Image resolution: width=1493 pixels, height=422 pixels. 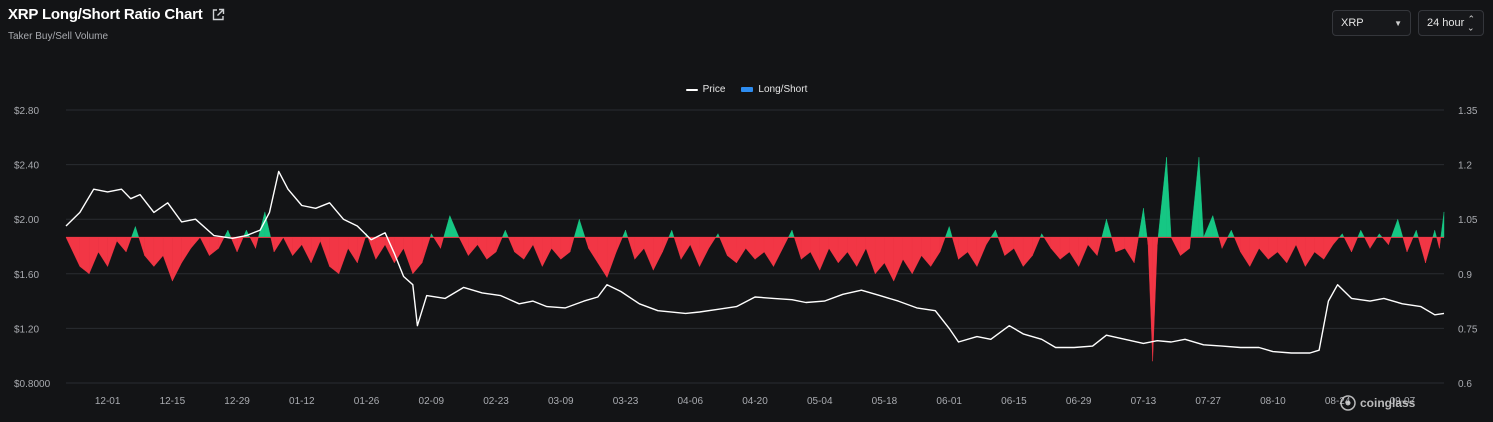 I want to click on x-tick-label: 09-07, so click(x=1403, y=401).